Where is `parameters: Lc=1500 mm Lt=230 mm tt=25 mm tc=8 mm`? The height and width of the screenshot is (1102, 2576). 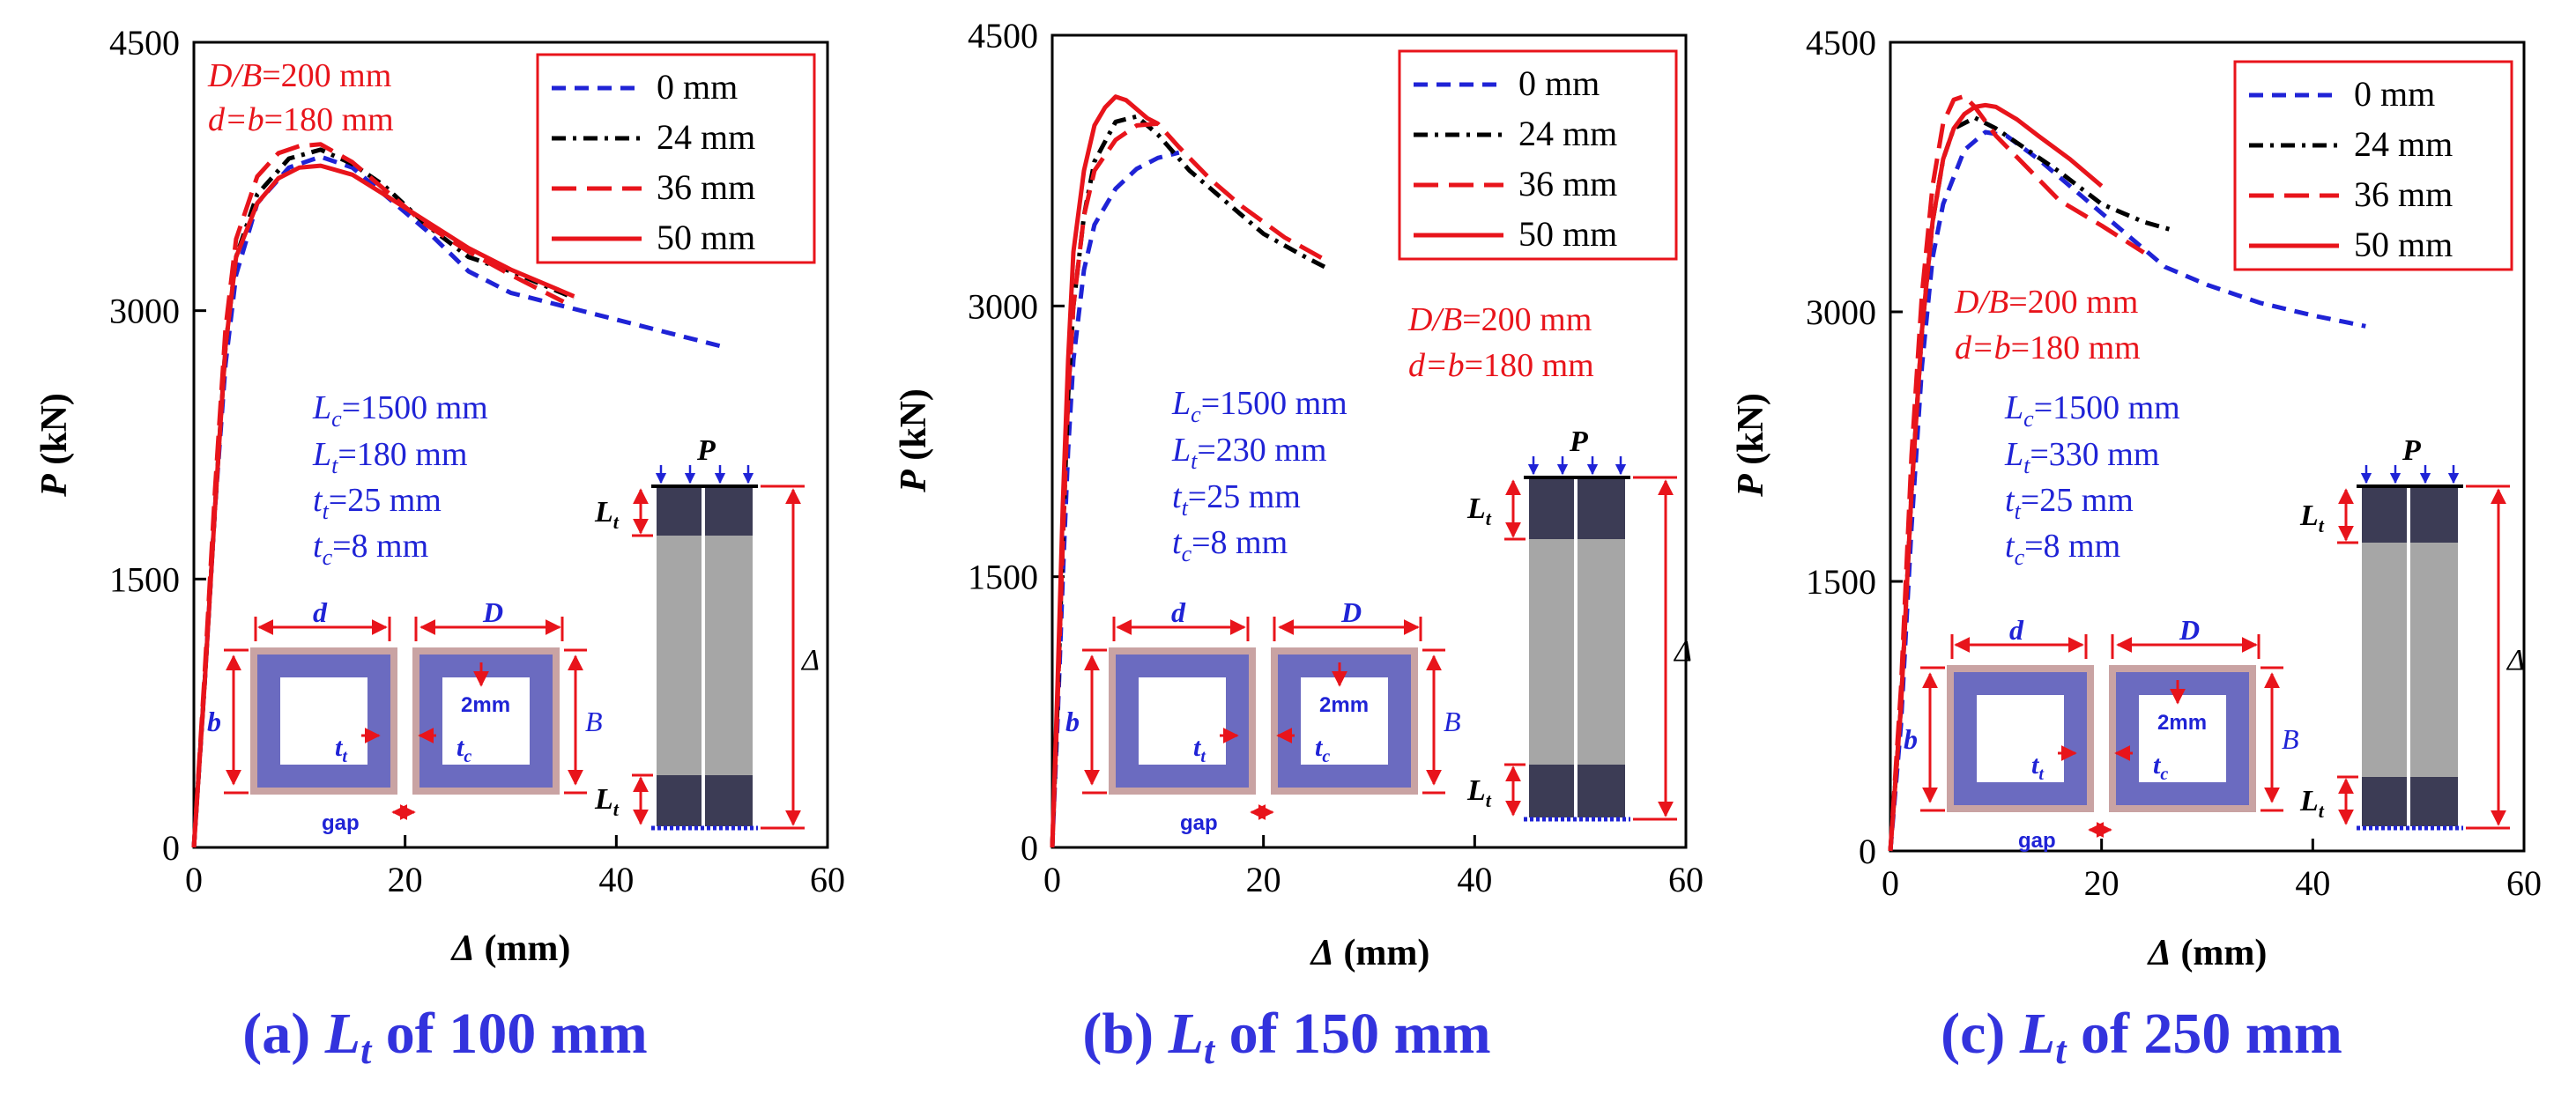
parameters: Lc=1500 mm Lt=230 mm tt=25 mm tc=8 mm is located at coordinates (1259, 476).